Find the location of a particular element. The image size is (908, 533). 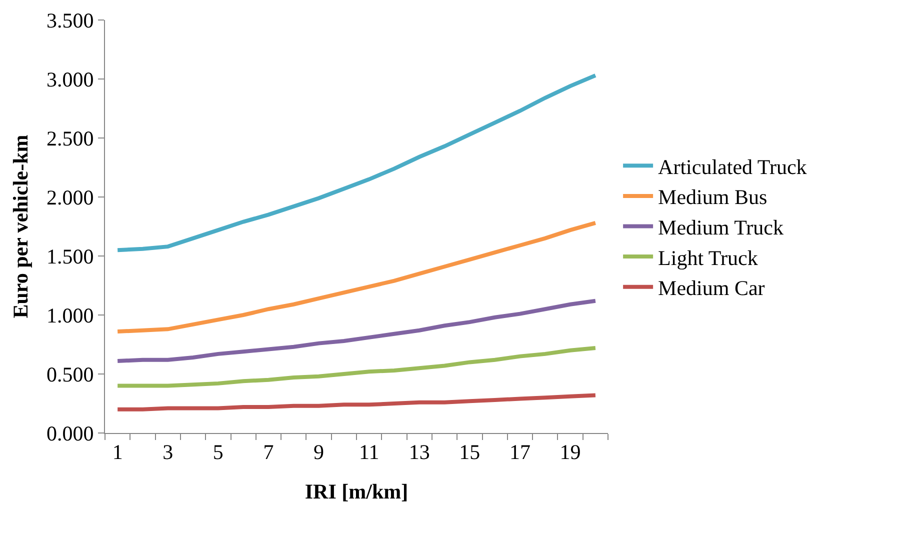

legend-label: Articulated Truck is located at coordinates (733, 166).